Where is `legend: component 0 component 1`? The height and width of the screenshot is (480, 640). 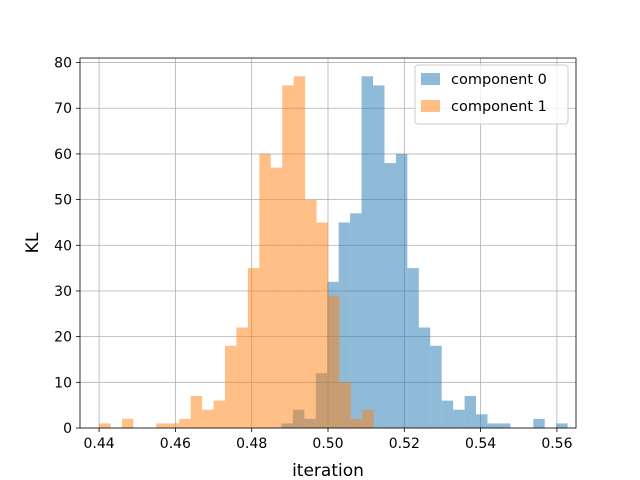 legend: component 0 component 1 is located at coordinates (491, 94).